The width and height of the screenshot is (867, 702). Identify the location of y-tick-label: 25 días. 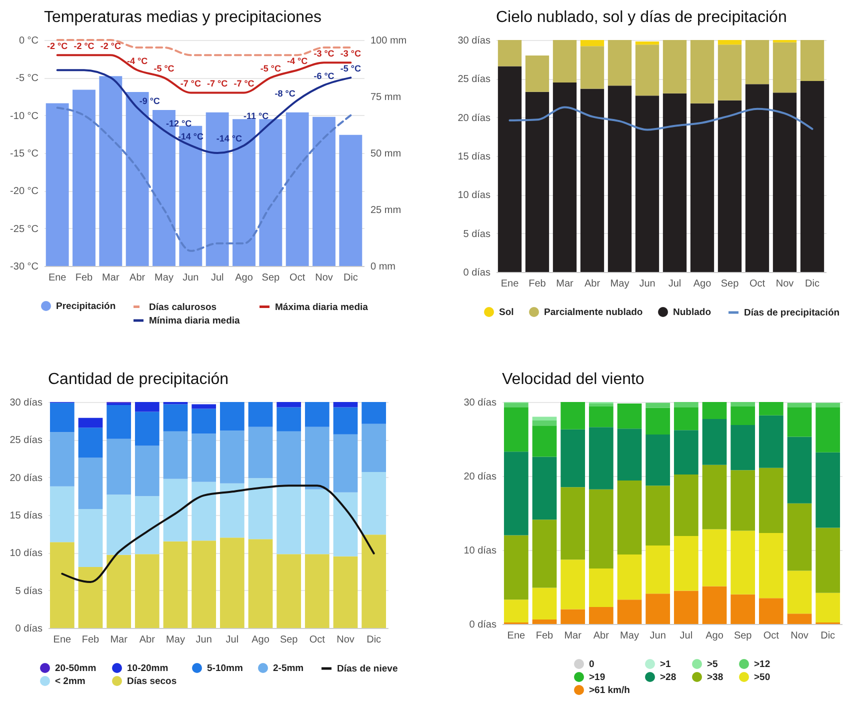
(474, 80).